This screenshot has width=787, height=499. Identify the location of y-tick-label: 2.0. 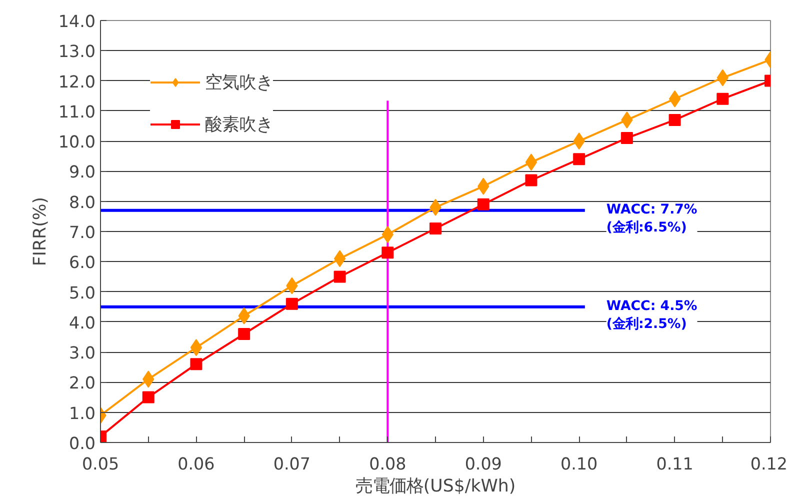
(82, 383).